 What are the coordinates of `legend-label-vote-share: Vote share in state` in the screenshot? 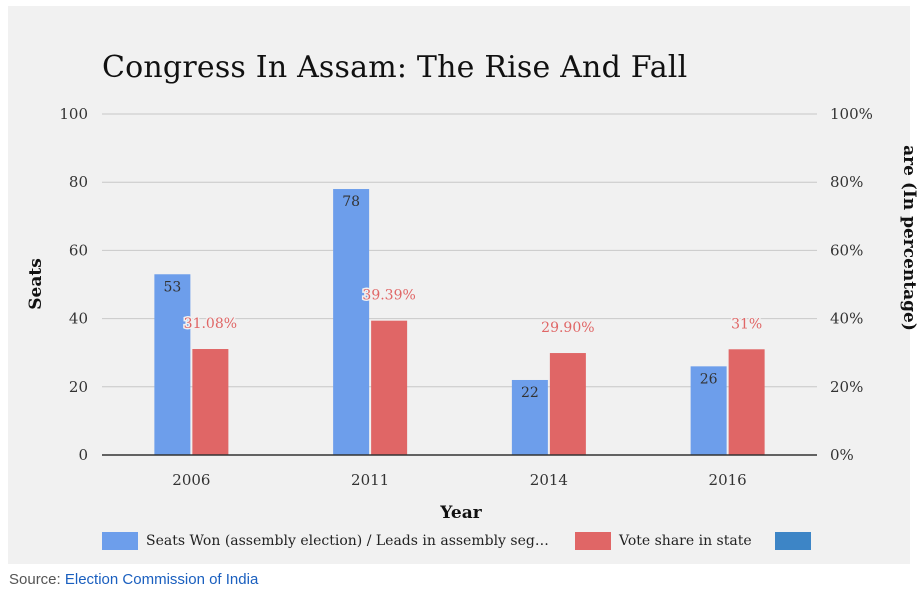 It's located at (685, 541).